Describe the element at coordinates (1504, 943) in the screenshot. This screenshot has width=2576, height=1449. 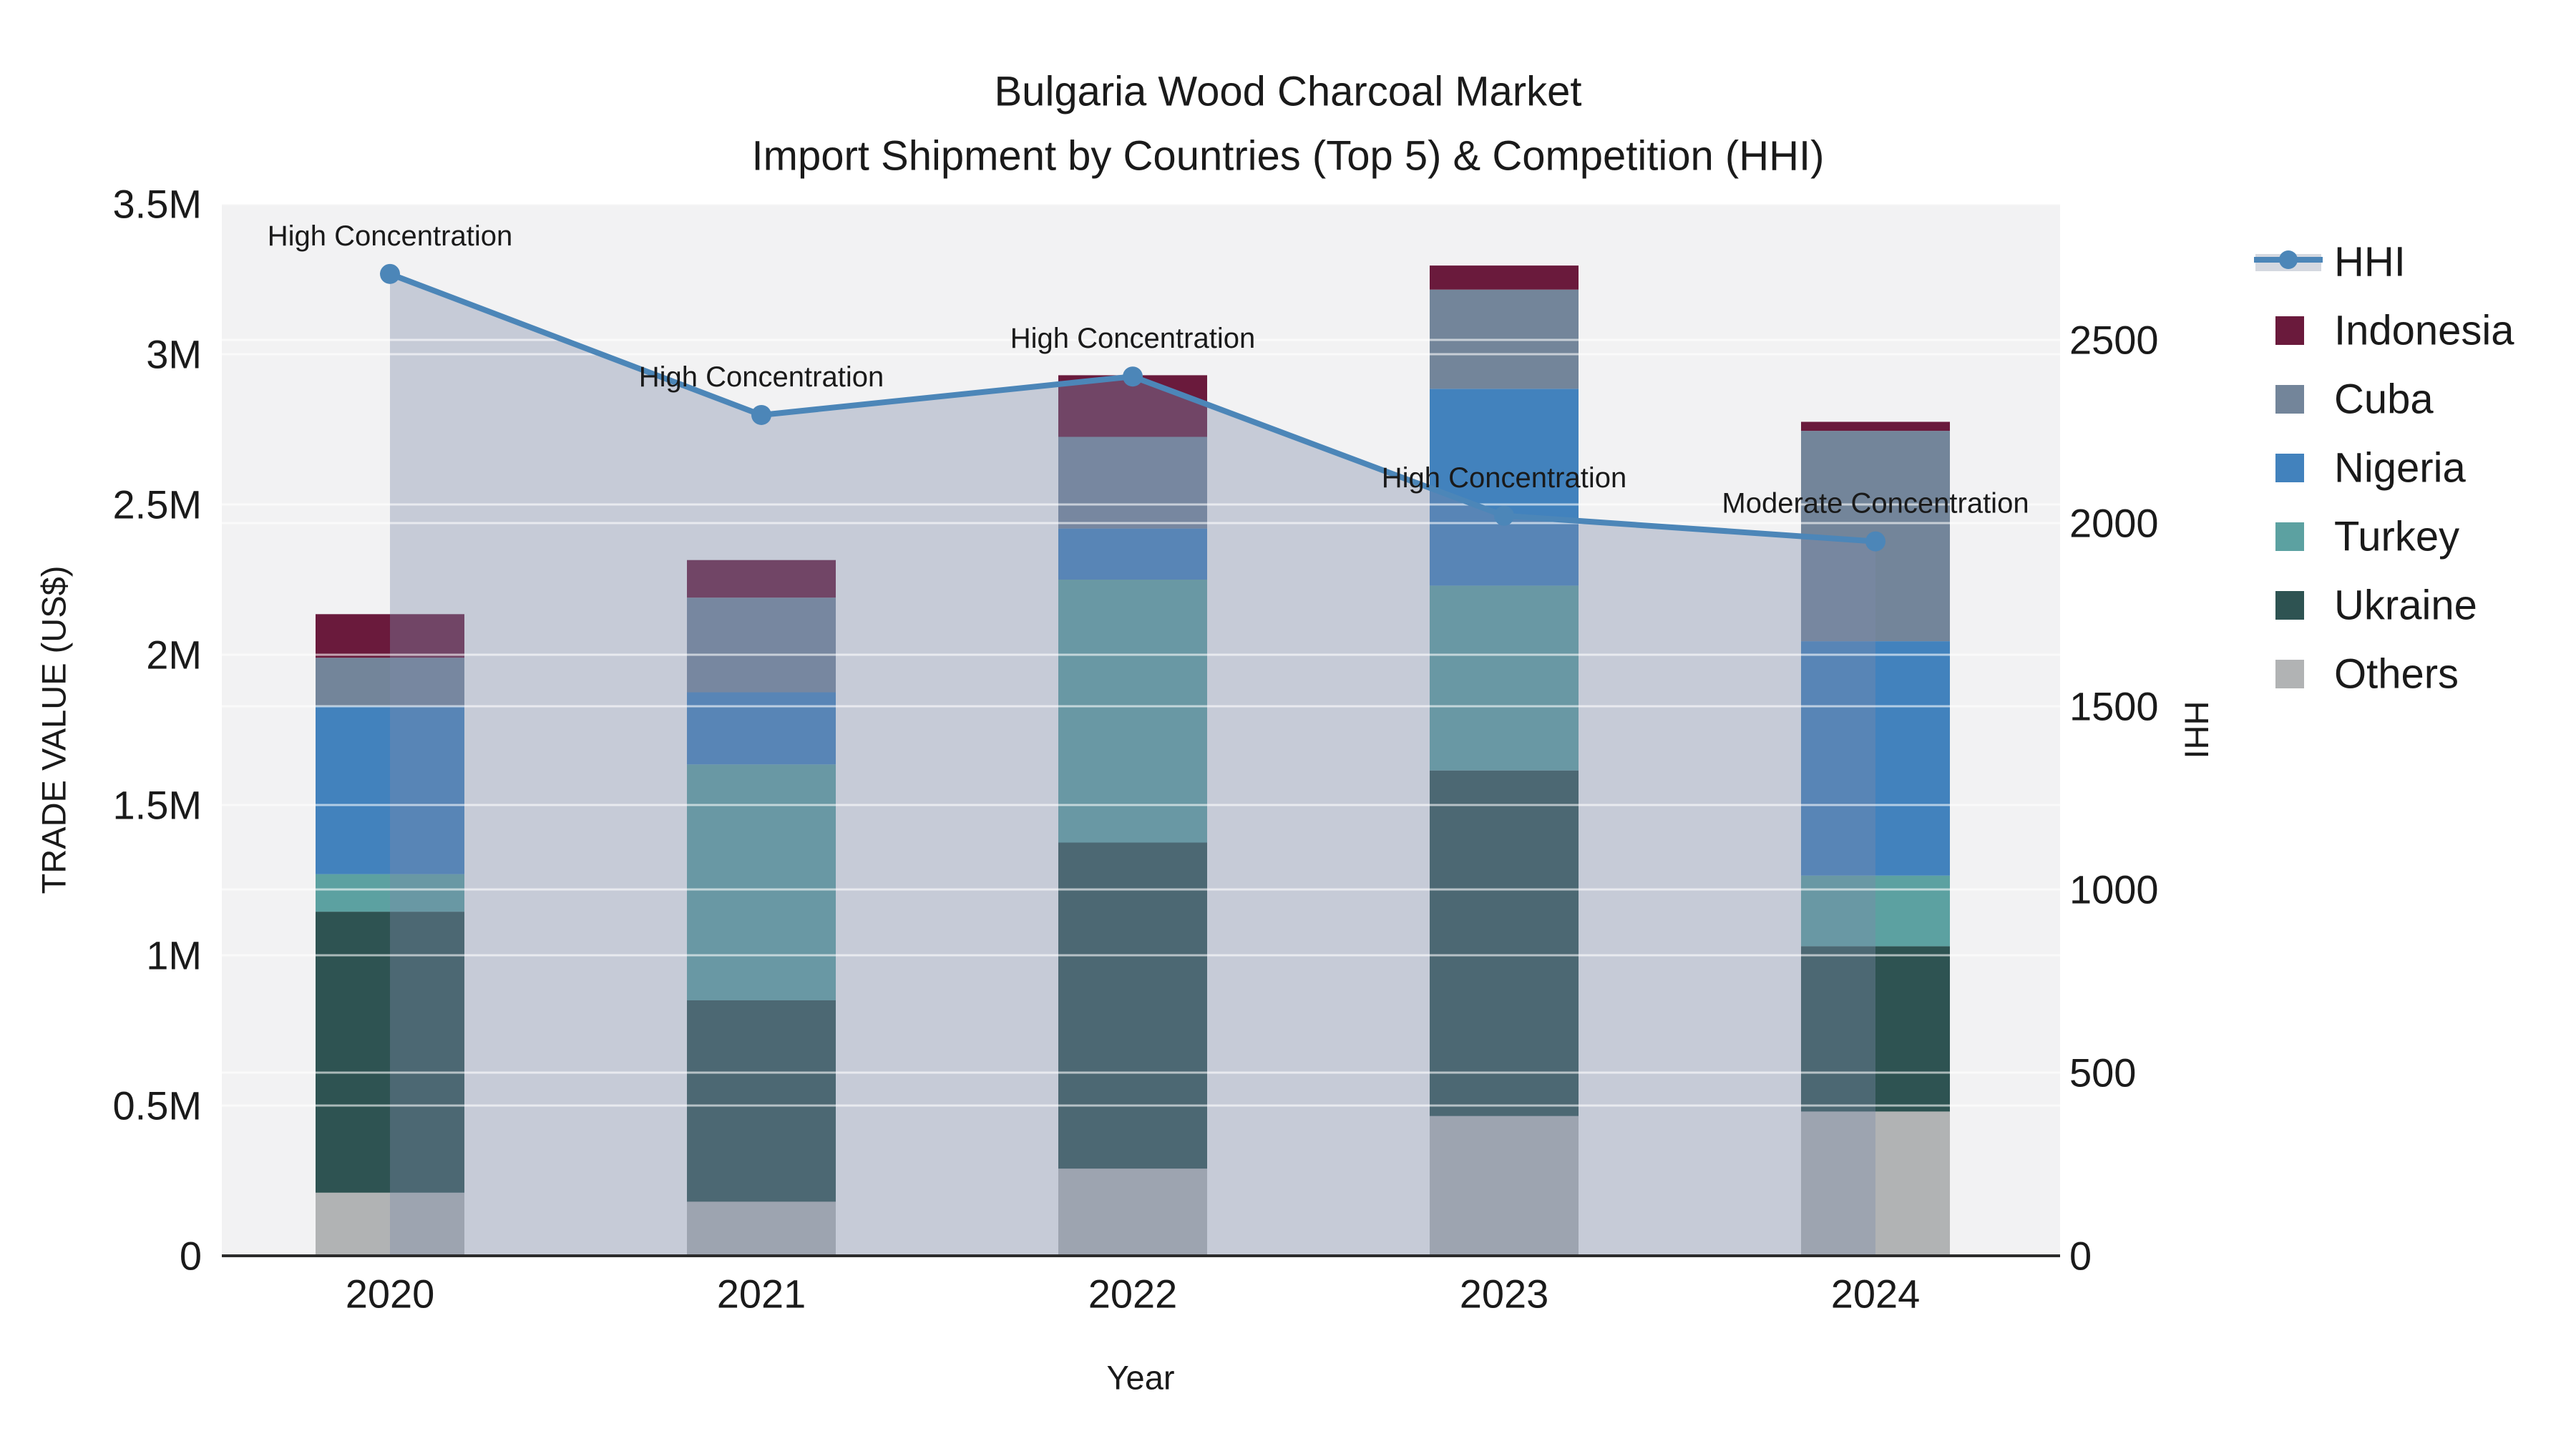
I see `bar-segment-ukraine-2023` at that location.